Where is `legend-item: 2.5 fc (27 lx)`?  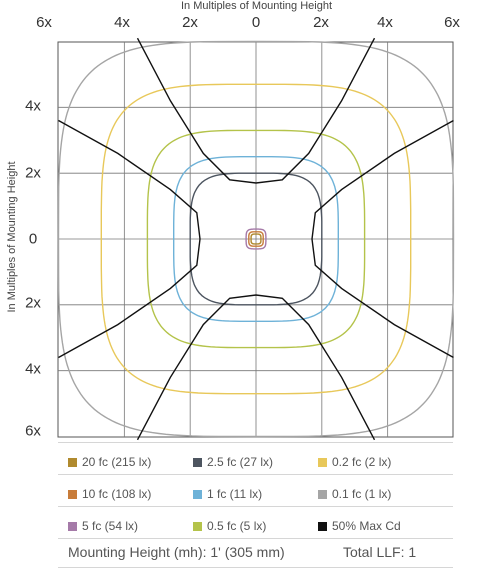 legend-item: 2.5 fc (27 lx) is located at coordinates (233, 462).